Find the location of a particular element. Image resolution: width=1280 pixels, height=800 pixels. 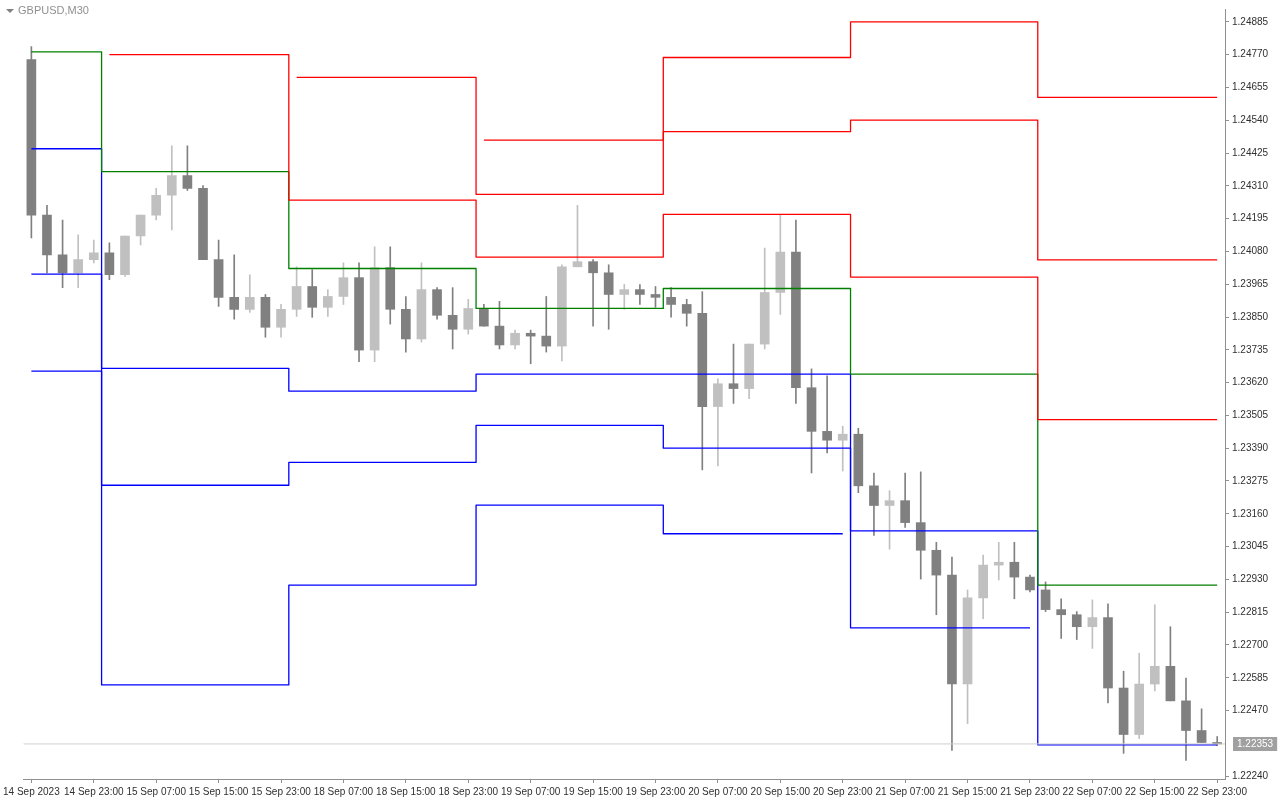

y-tick-label: 1.23735 is located at coordinates (1250, 349).